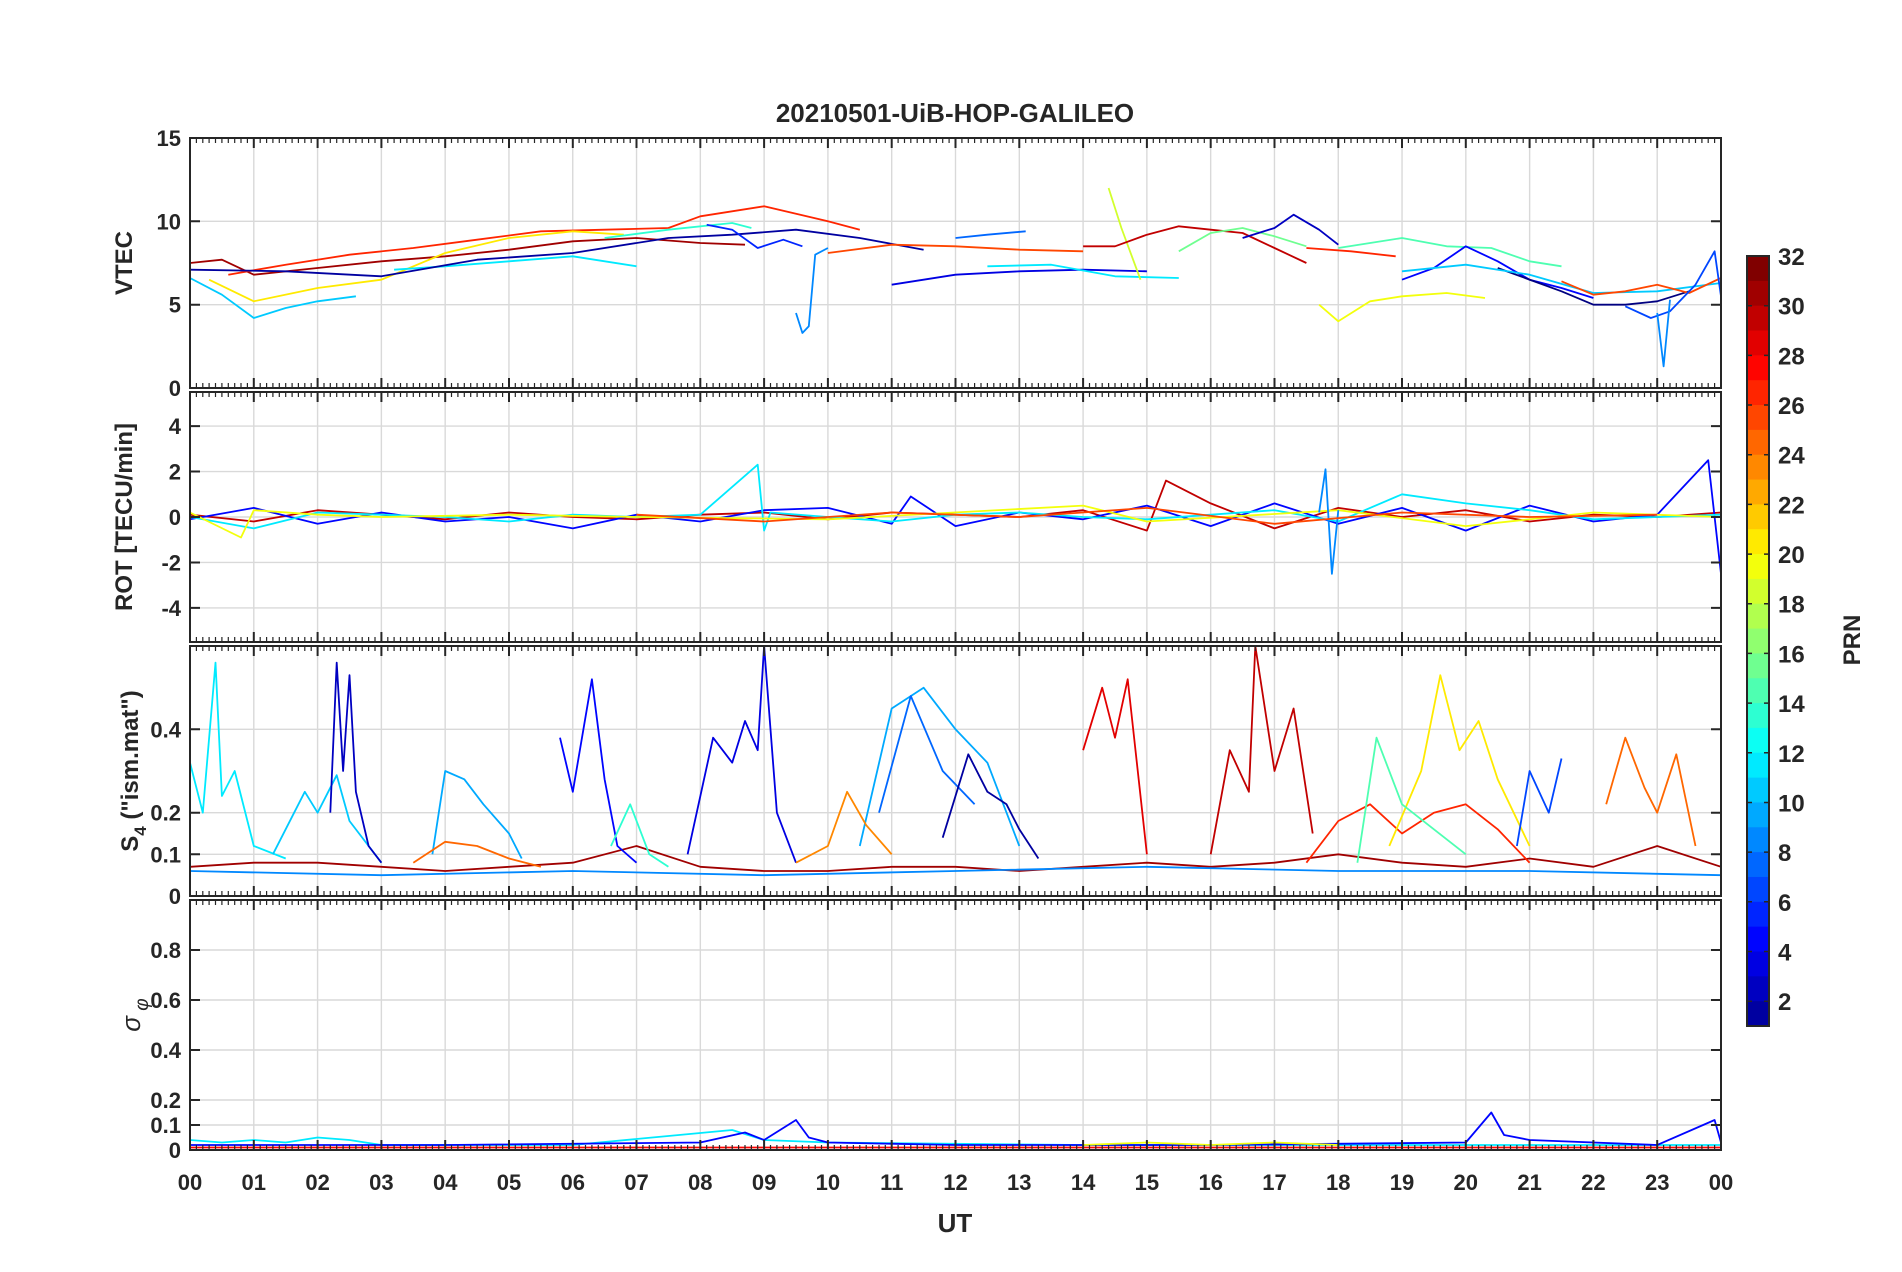  Describe the element at coordinates (171, 608) in the screenshot. I see `y-tick-label: -4` at that location.